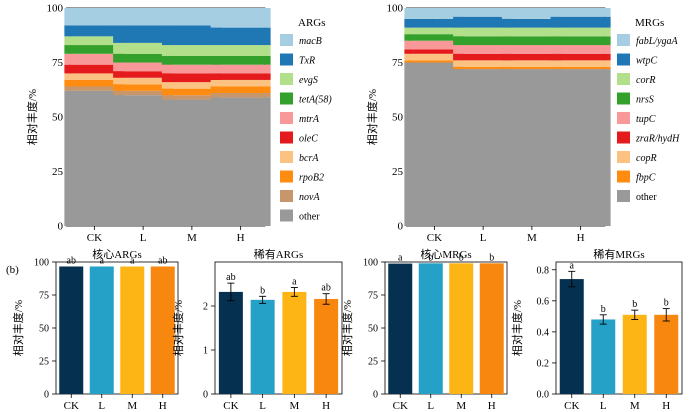 This screenshot has height=412, width=700. Describe the element at coordinates (646, 197) in the screenshot. I see `legend-label: other` at that location.